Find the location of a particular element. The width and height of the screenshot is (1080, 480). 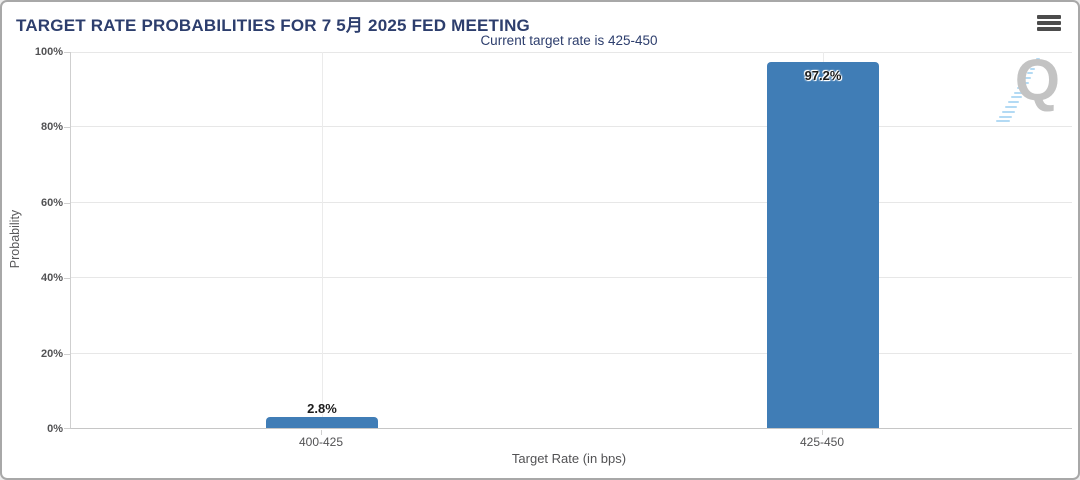

hamburger-menu-icon is located at coordinates (1049, 23).